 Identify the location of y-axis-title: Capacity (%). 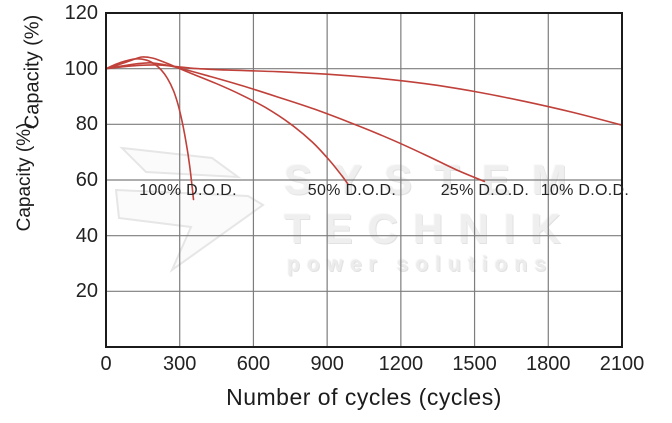
(32, 72).